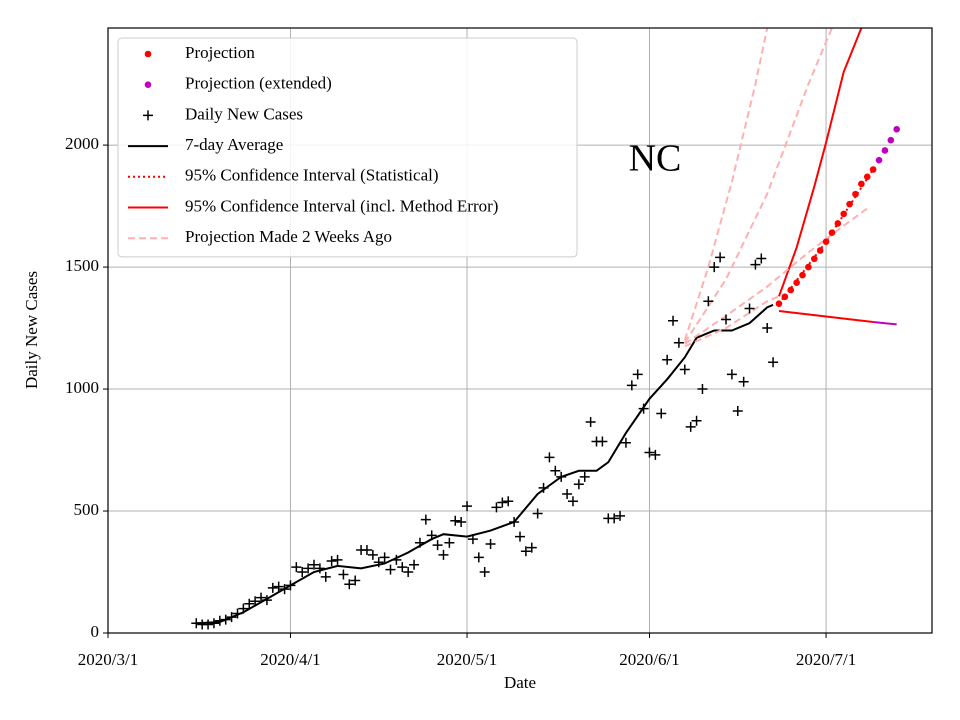 The height and width of the screenshot is (720, 960). What do you see at coordinates (108, 659) in the screenshot?
I see `x-tick-label: 2020/3/1` at bounding box center [108, 659].